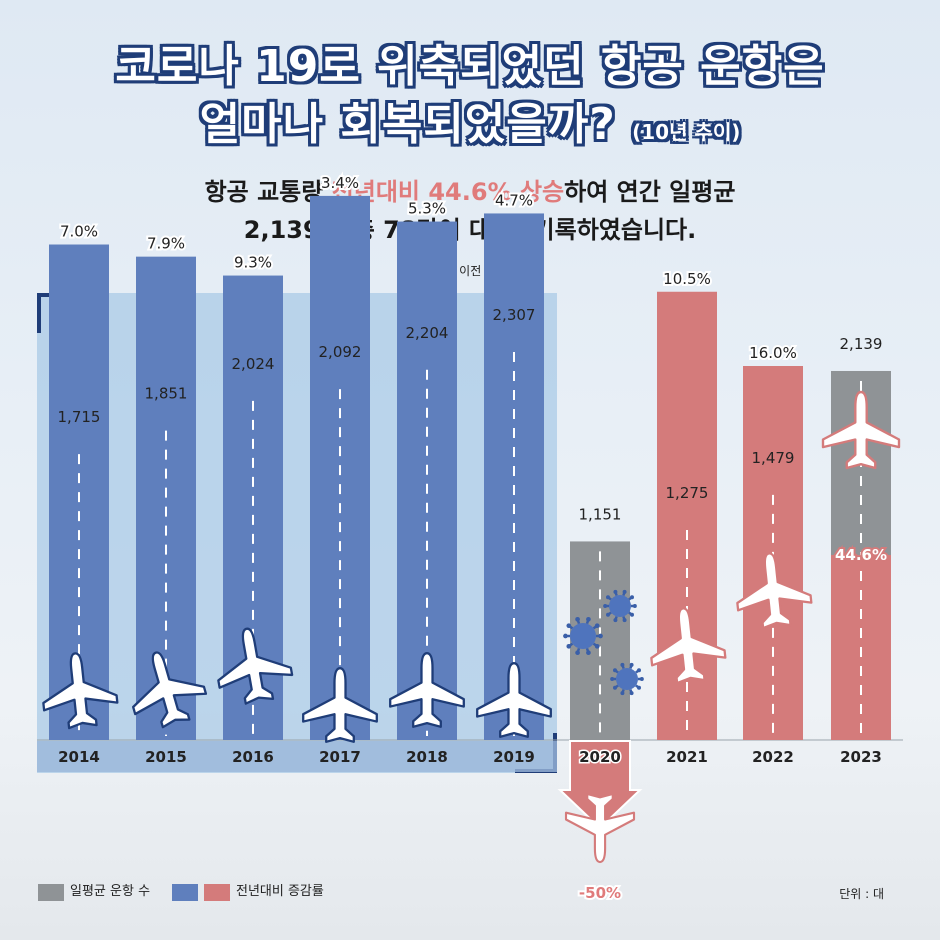  I want to click on flight-value-label: 2,204, so click(427, 333).